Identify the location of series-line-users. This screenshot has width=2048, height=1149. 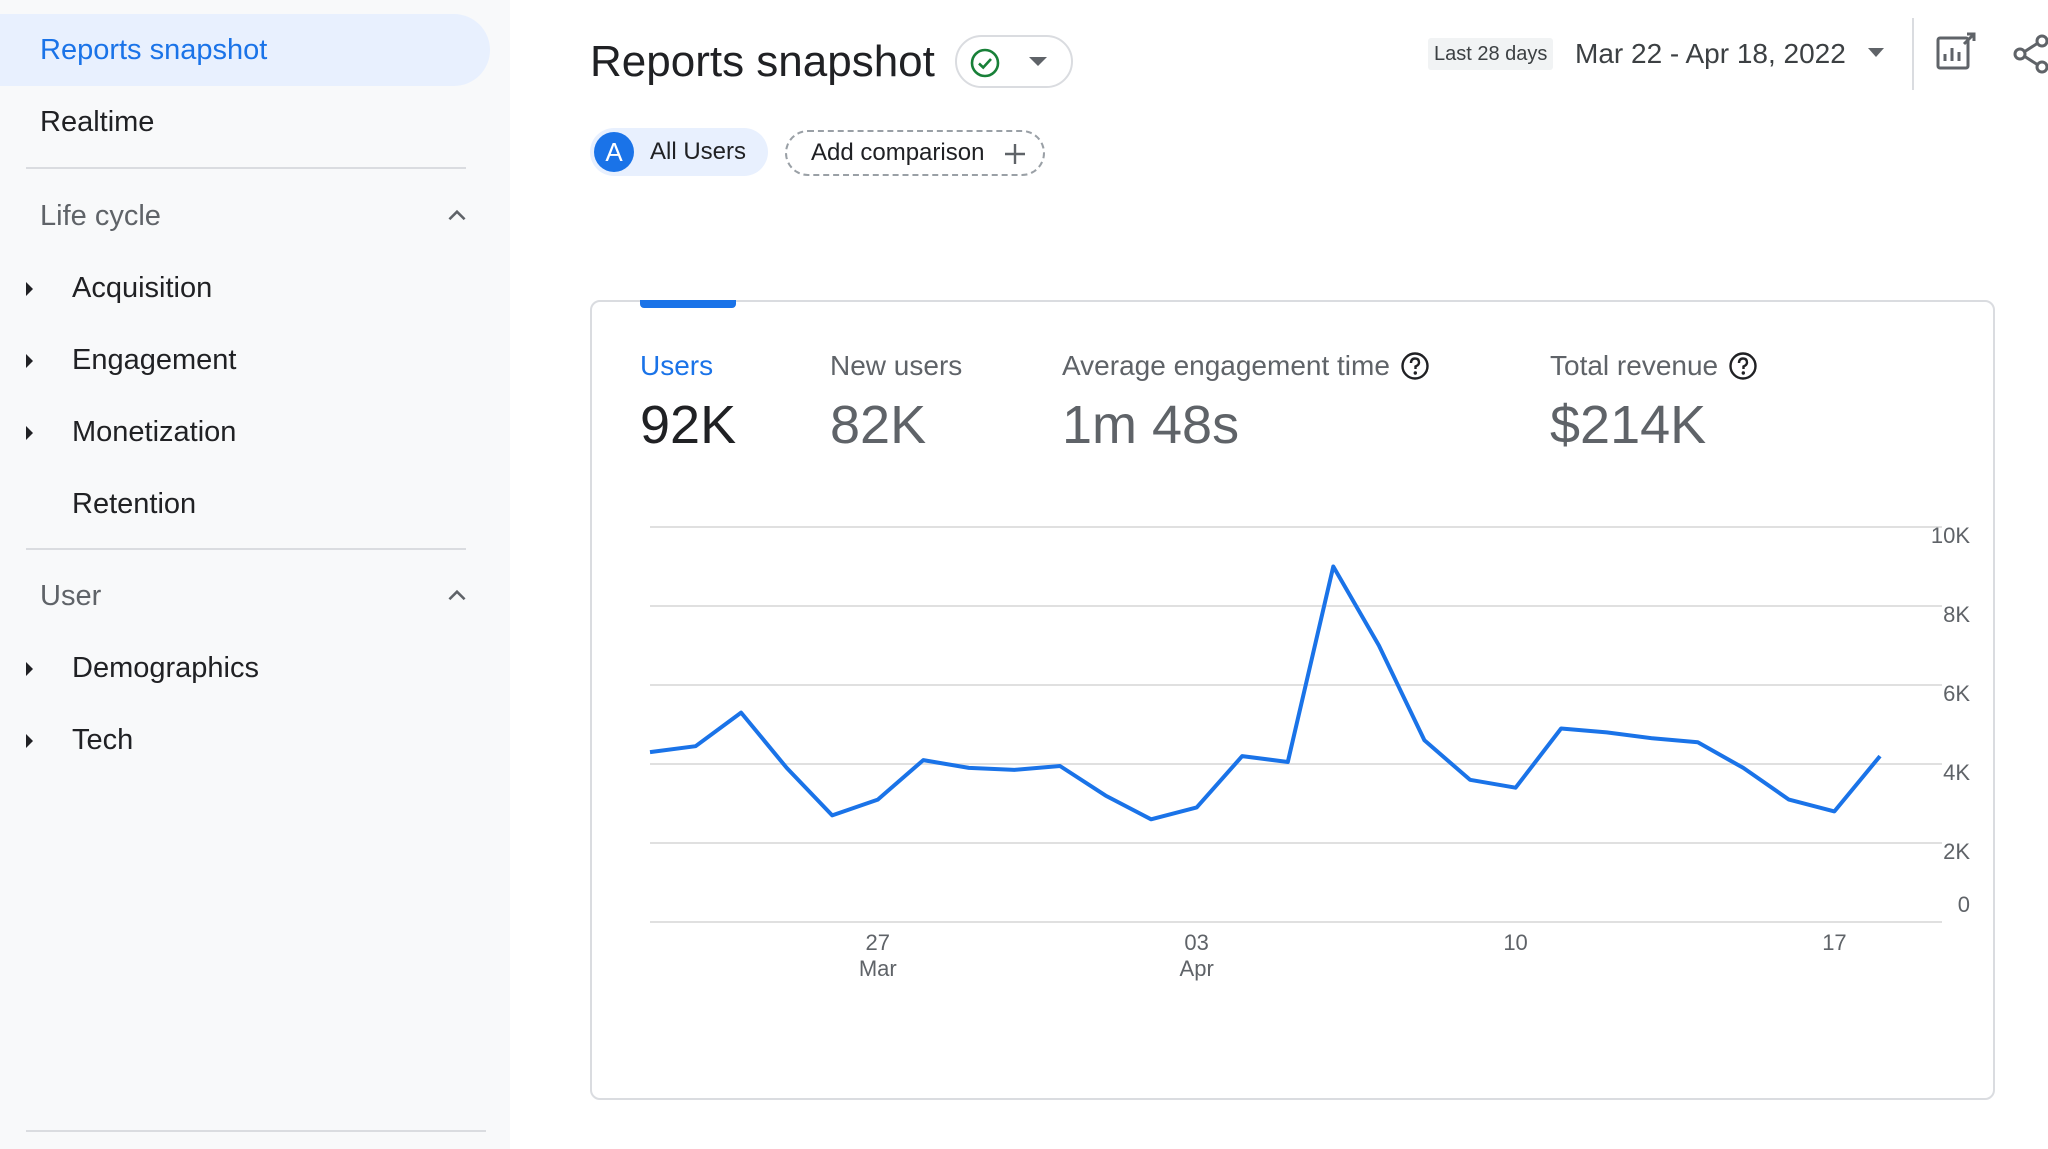
(1265, 693).